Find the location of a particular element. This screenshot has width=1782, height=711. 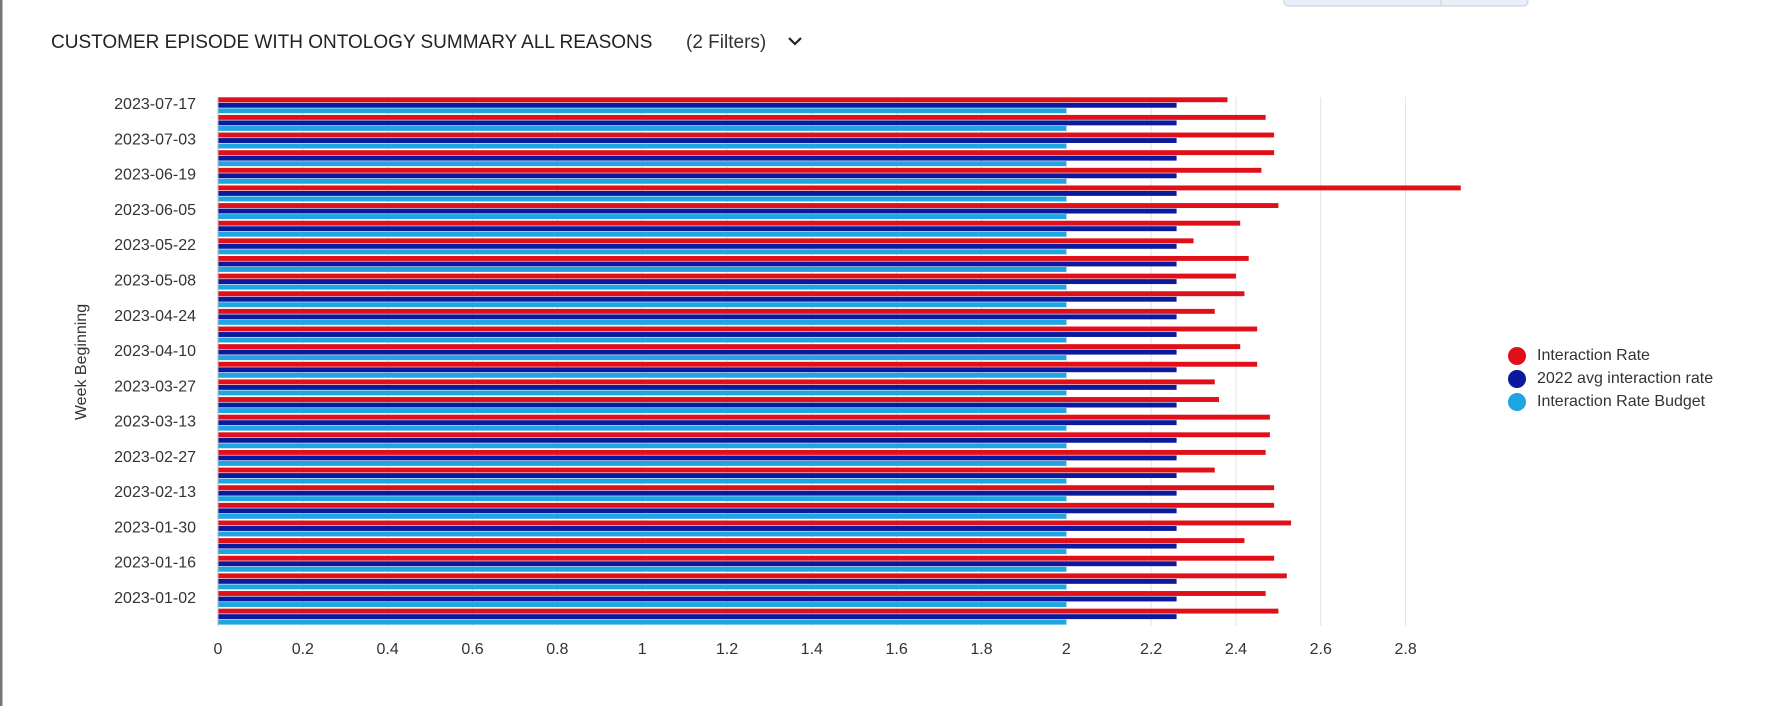

y-tick-label: 2023-01-16 is located at coordinates (155, 563).